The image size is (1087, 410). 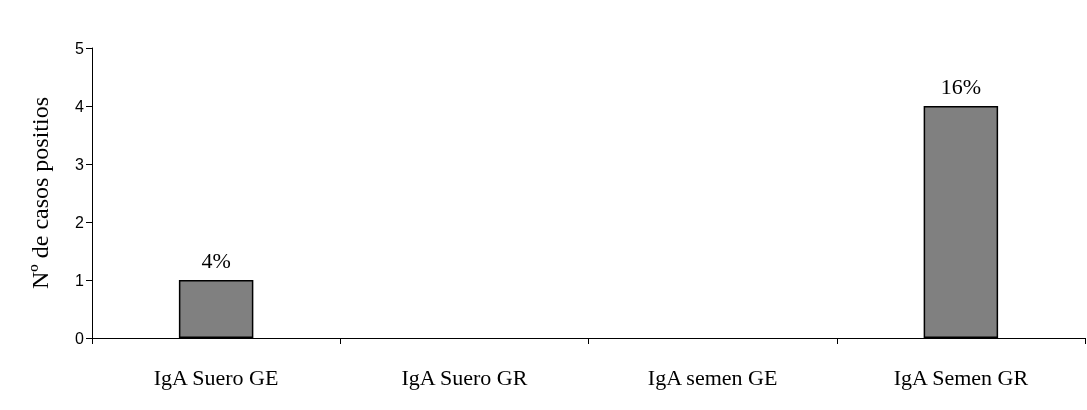 I want to click on y-tick-label: 0, so click(x=80, y=338).